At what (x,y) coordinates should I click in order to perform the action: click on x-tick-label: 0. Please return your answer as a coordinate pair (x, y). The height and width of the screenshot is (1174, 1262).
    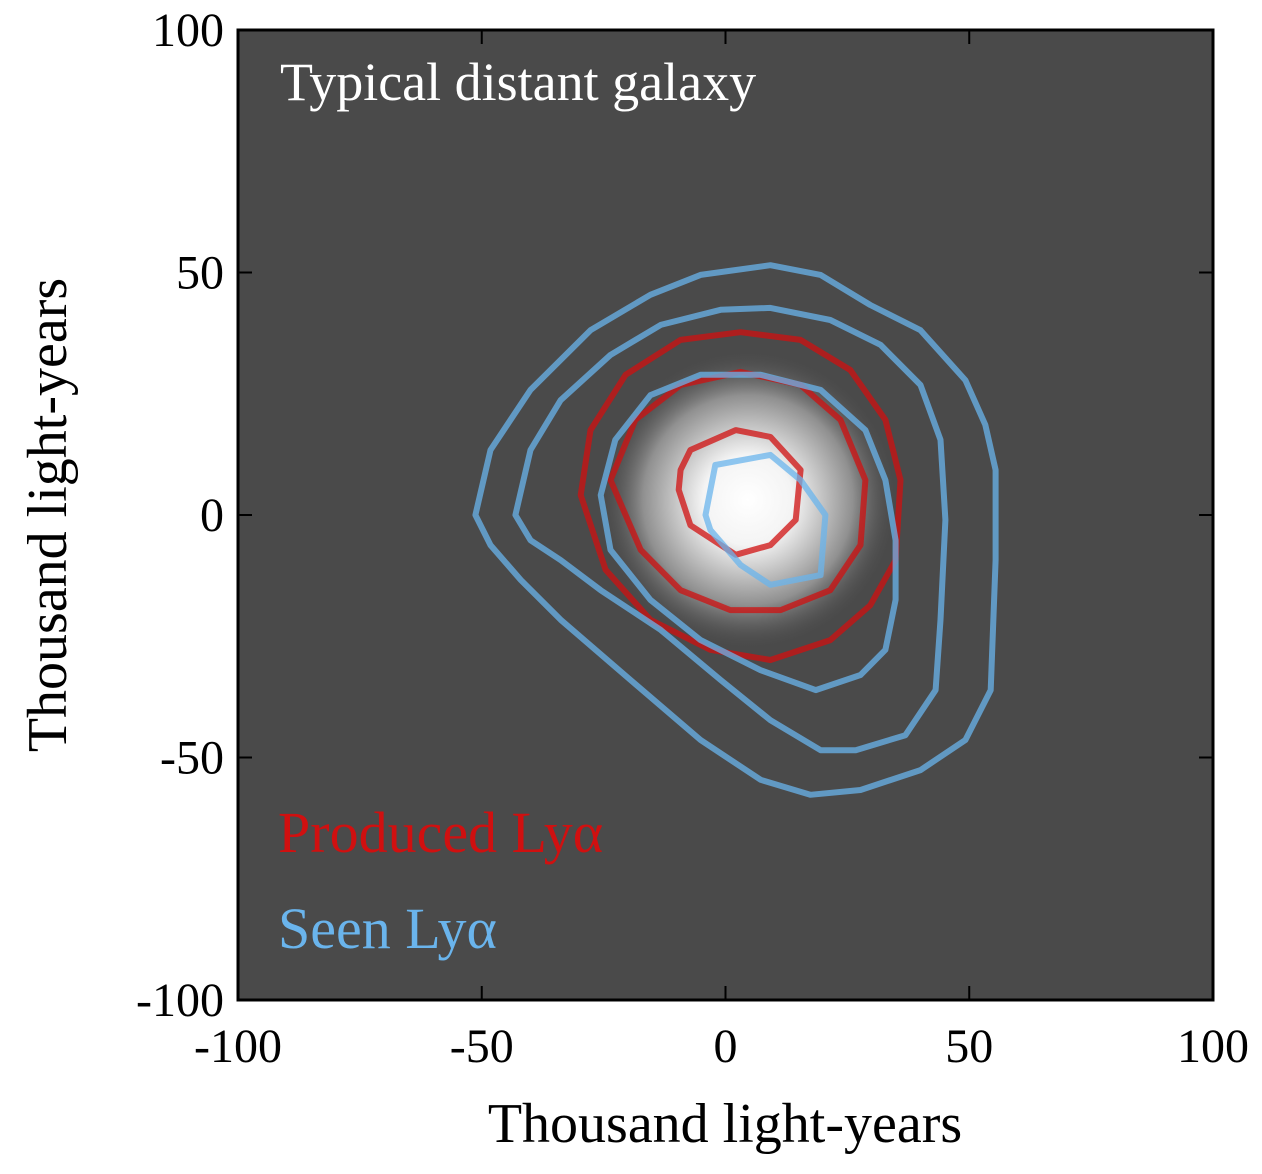
    Looking at the image, I should click on (726, 1046).